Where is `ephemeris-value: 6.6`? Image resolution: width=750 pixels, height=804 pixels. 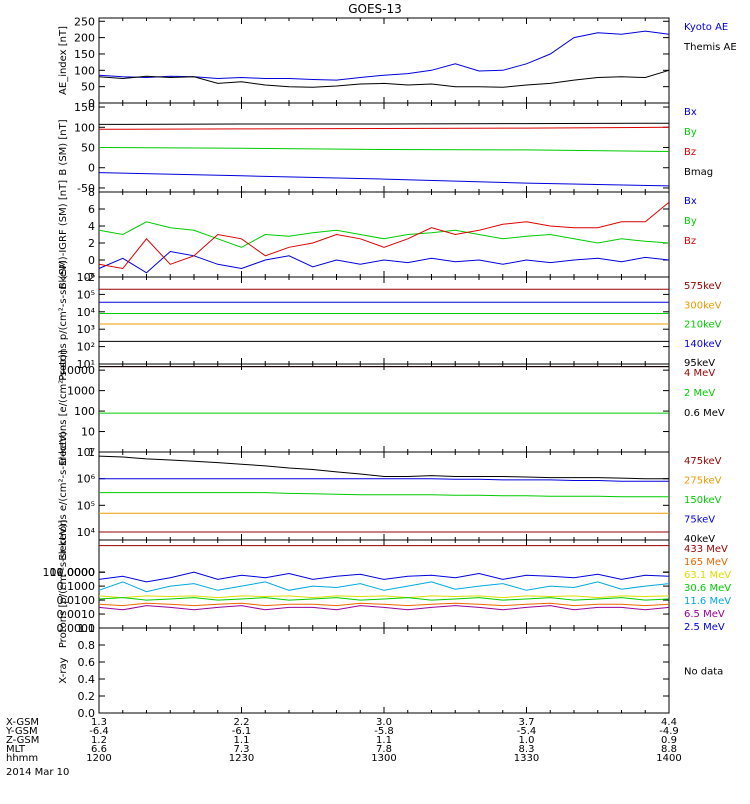
ephemeris-value: 6.6 is located at coordinates (99, 749).